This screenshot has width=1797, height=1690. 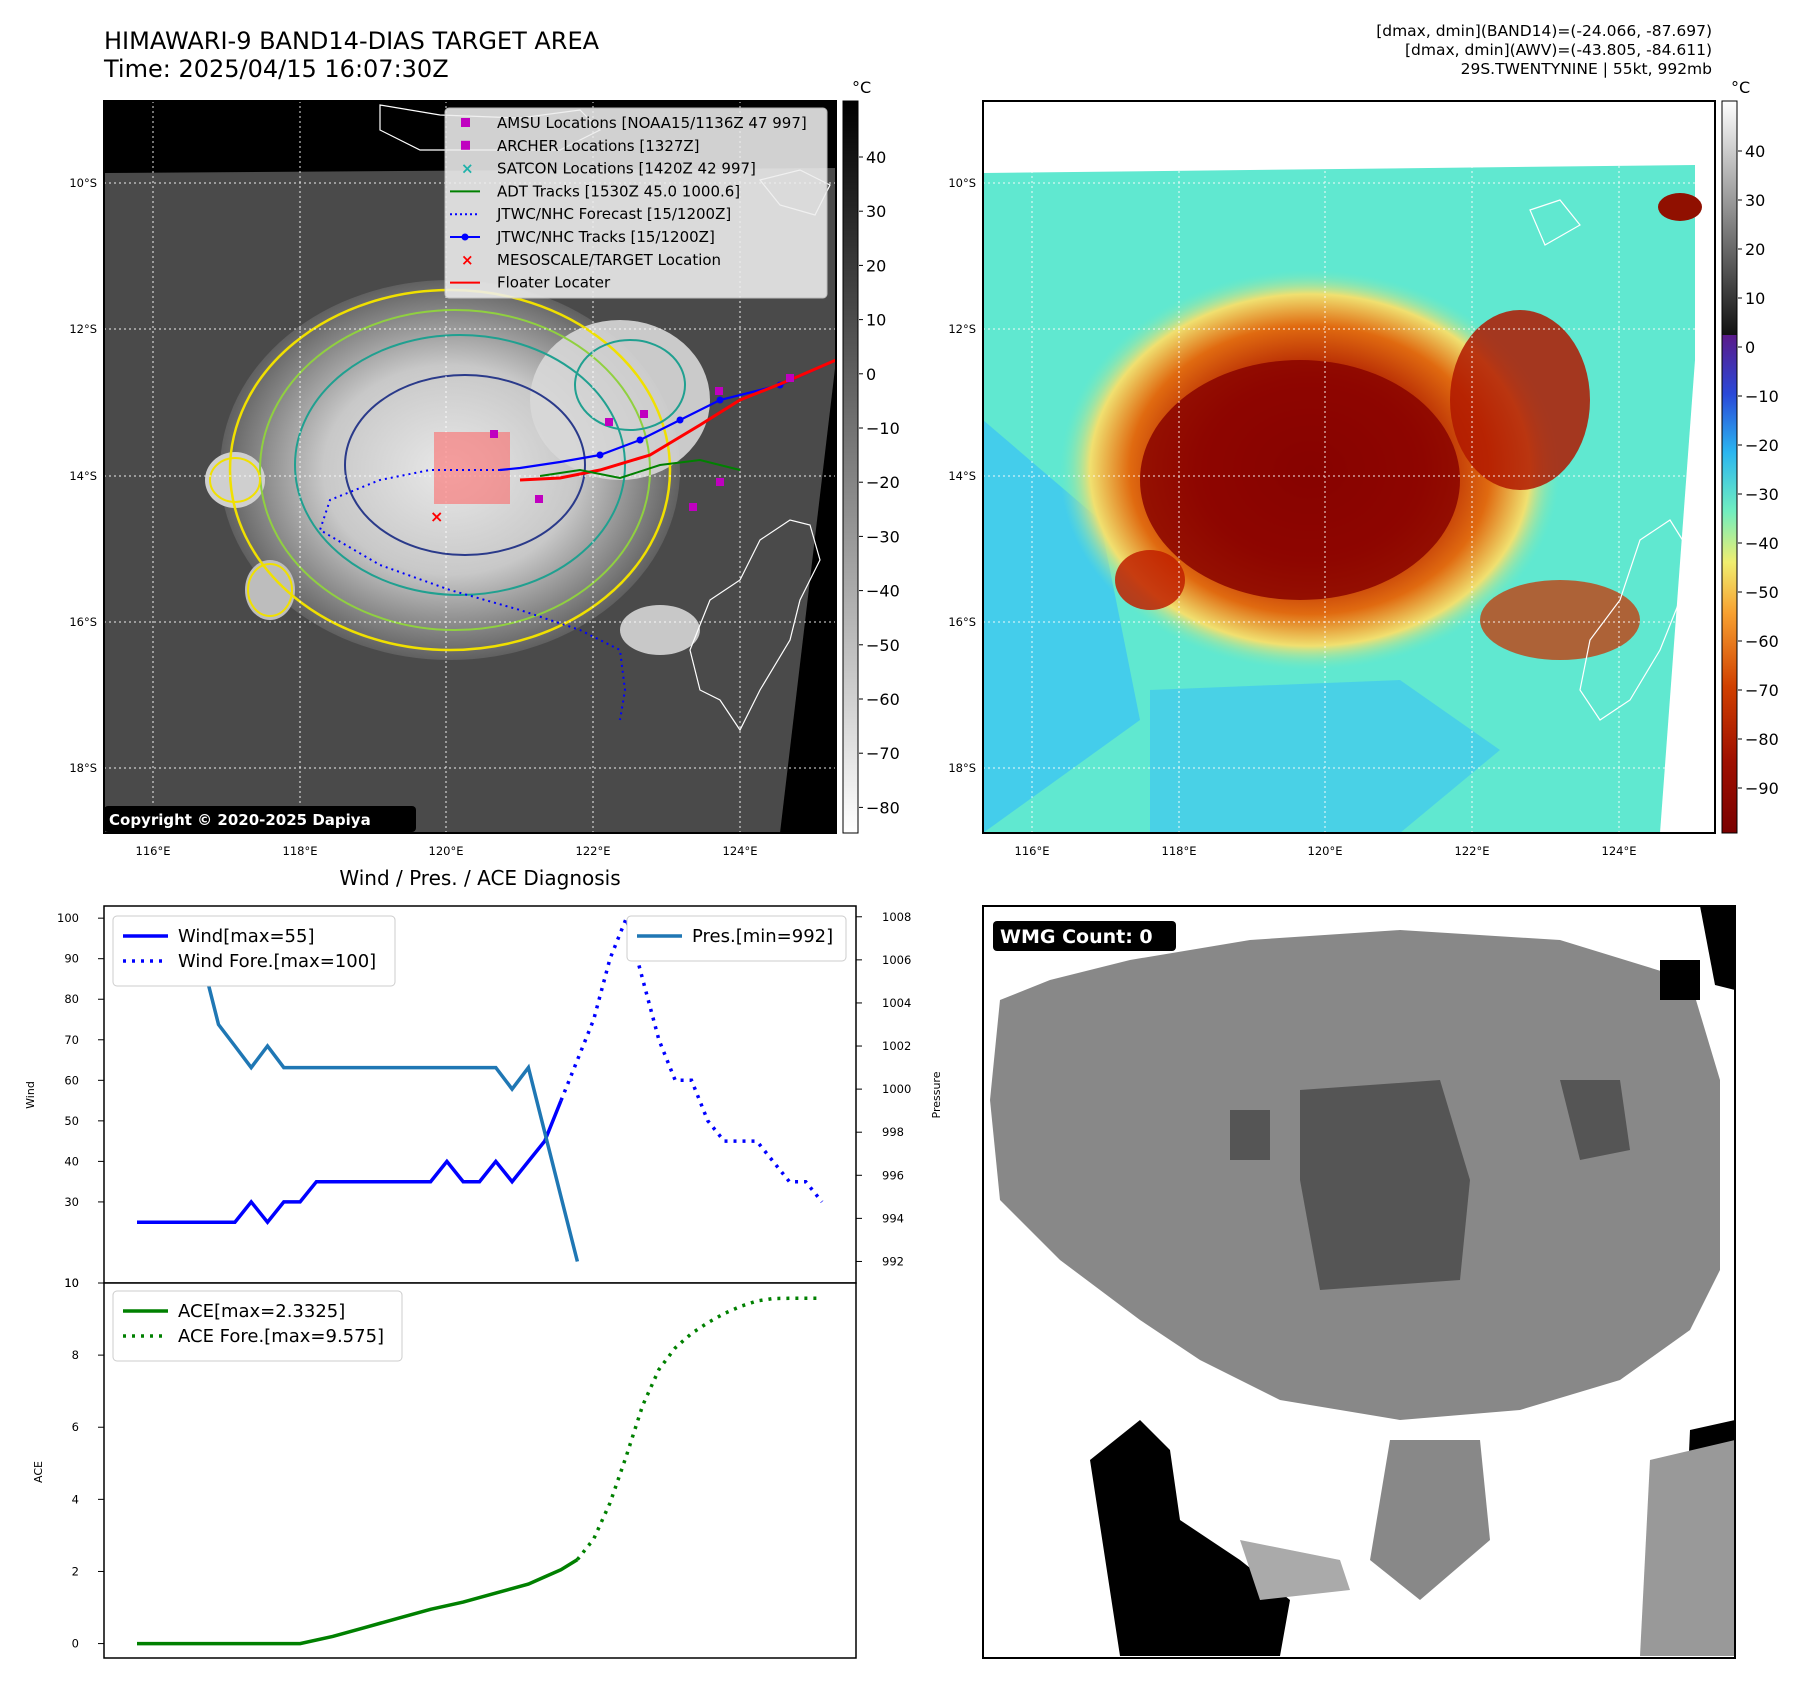 What do you see at coordinates (71, 1283) in the screenshot?
I see `ace-tick-label: 10` at bounding box center [71, 1283].